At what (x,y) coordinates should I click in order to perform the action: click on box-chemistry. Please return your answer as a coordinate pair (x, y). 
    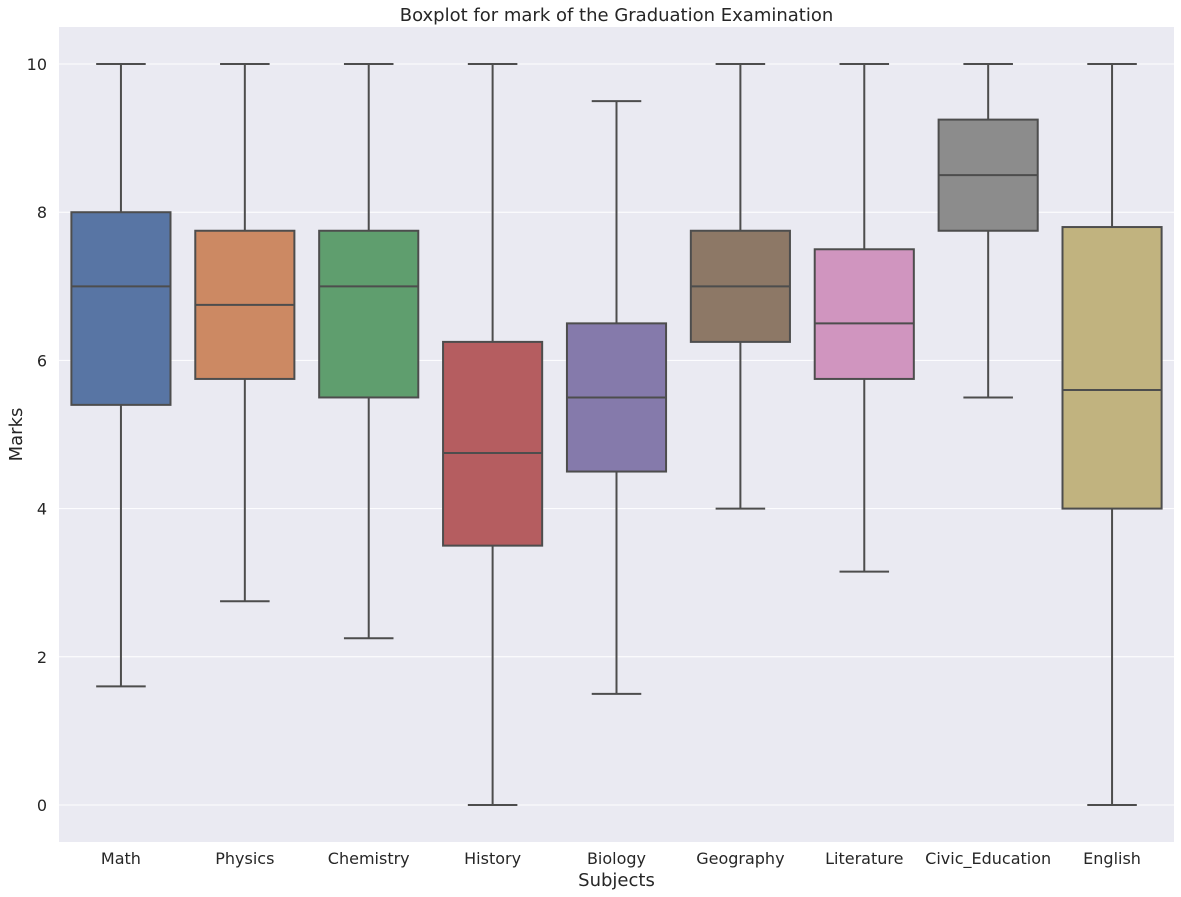
    Looking at the image, I should click on (369, 351).